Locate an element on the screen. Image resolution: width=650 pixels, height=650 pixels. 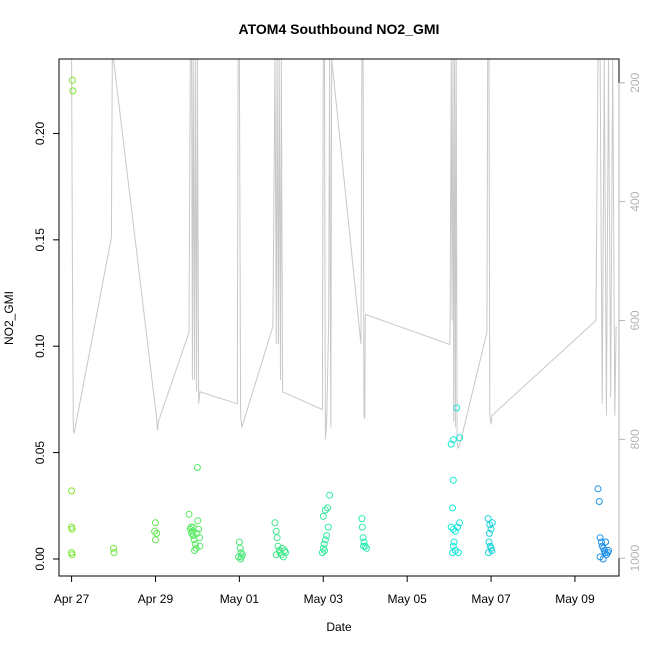
y-axis-label: NO2_GMI is located at coordinates (9, 318).